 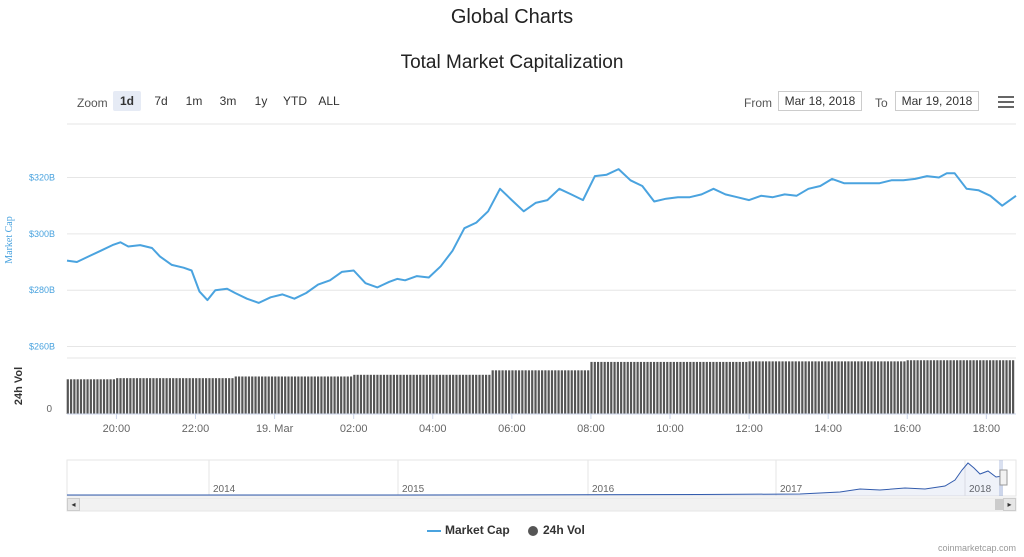 What do you see at coordinates (73, 504) in the screenshot?
I see `scrollbar-left-button: ◂` at bounding box center [73, 504].